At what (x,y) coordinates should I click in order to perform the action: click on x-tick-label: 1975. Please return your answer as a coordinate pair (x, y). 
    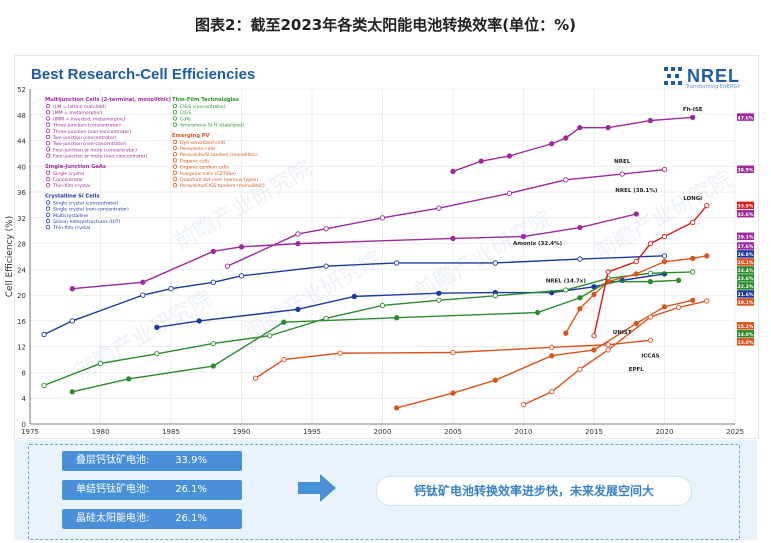
    Looking at the image, I should click on (30, 432).